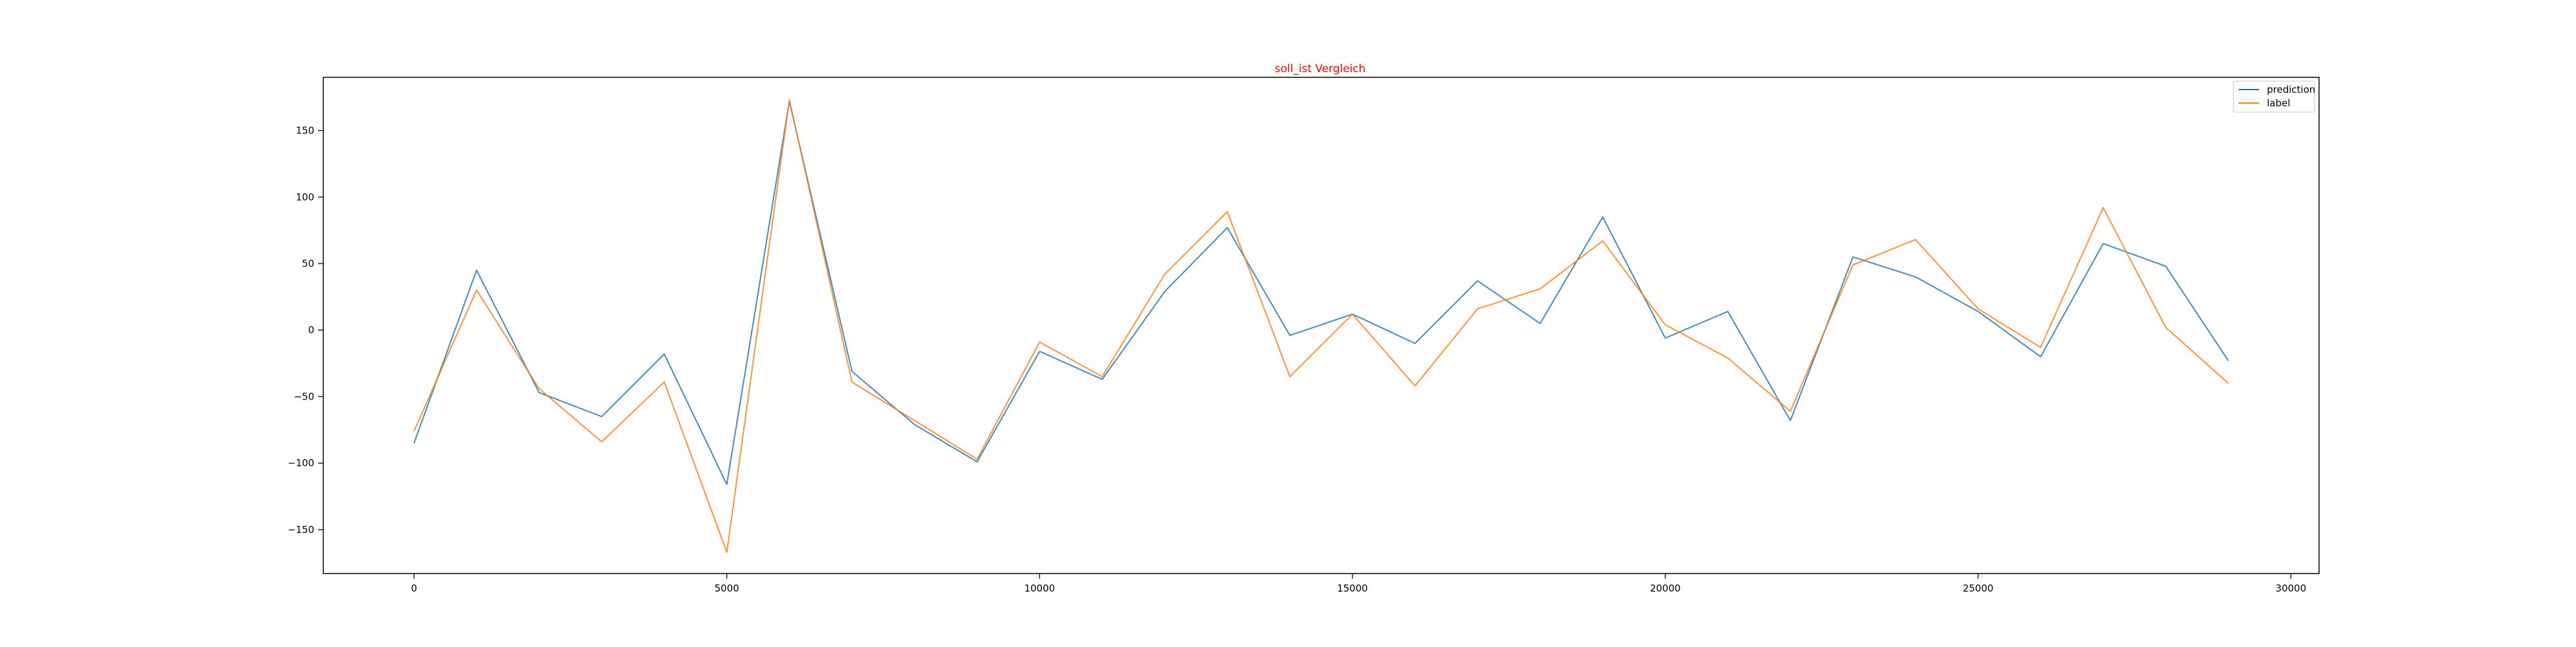 The height and width of the screenshot is (647, 2576). What do you see at coordinates (301, 530) in the screenshot?
I see `y-tick-label: −150` at bounding box center [301, 530].